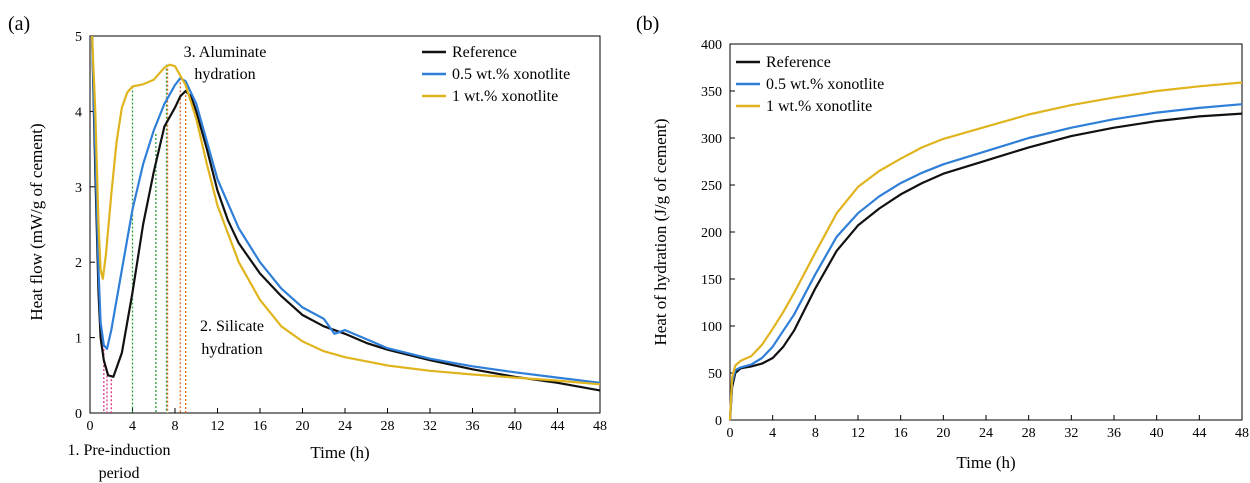 The image size is (1250, 483). Describe the element at coordinates (1157, 433) in the screenshot. I see `panel-b-x-tick-label: 40` at that location.